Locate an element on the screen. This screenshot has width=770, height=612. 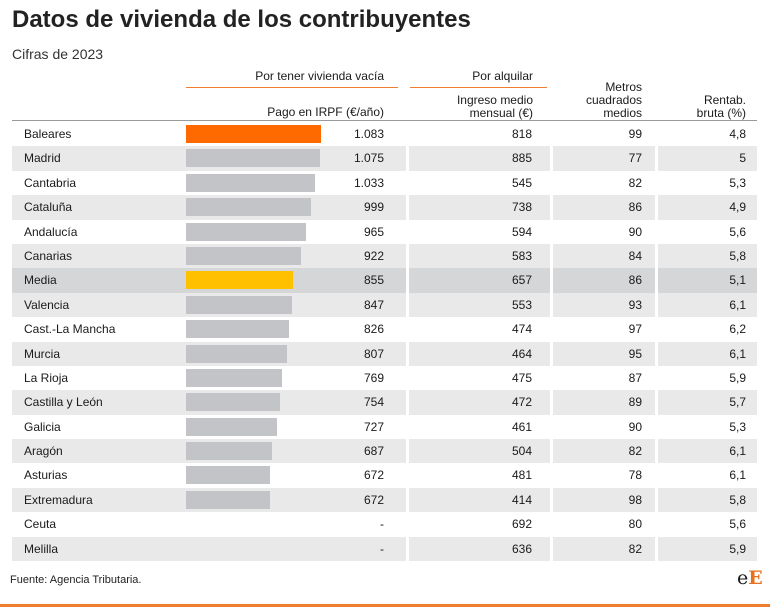
ingreso-value: 594 is located at coordinates (521, 231).